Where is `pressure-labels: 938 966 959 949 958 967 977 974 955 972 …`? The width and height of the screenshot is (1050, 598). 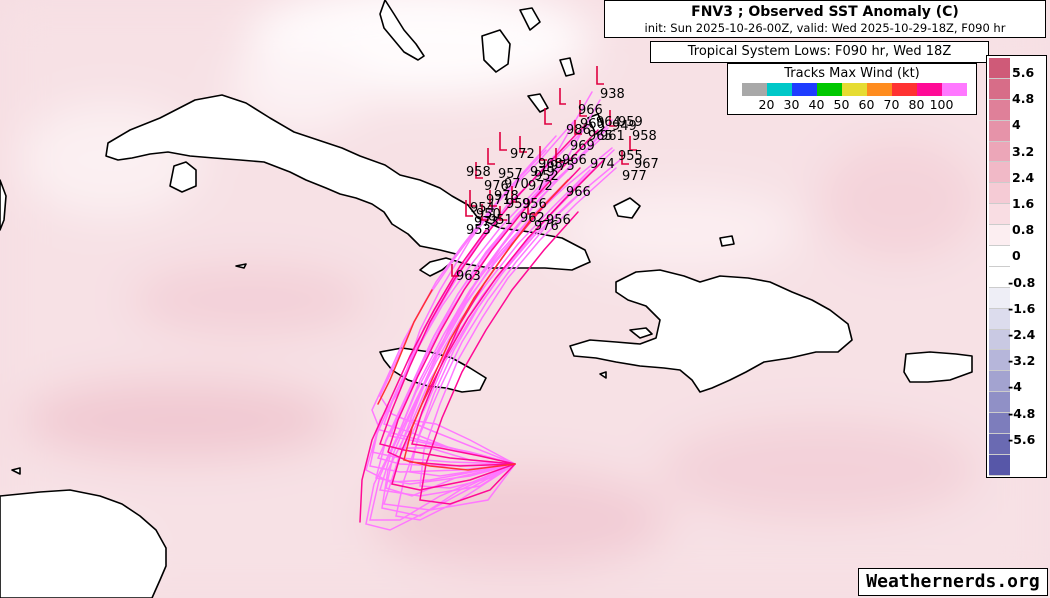
pressure-labels: 938 966 959 949 958 967 977 974 955 972 … is located at coordinates (557, 185).